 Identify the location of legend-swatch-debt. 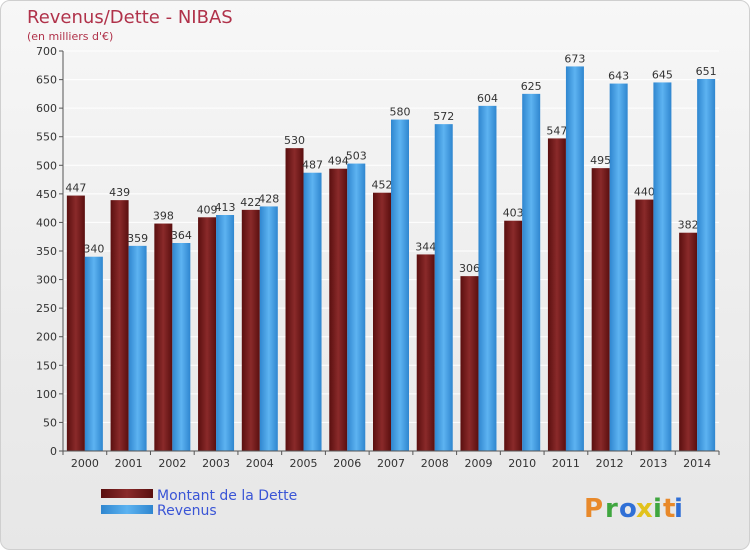
(127, 493).